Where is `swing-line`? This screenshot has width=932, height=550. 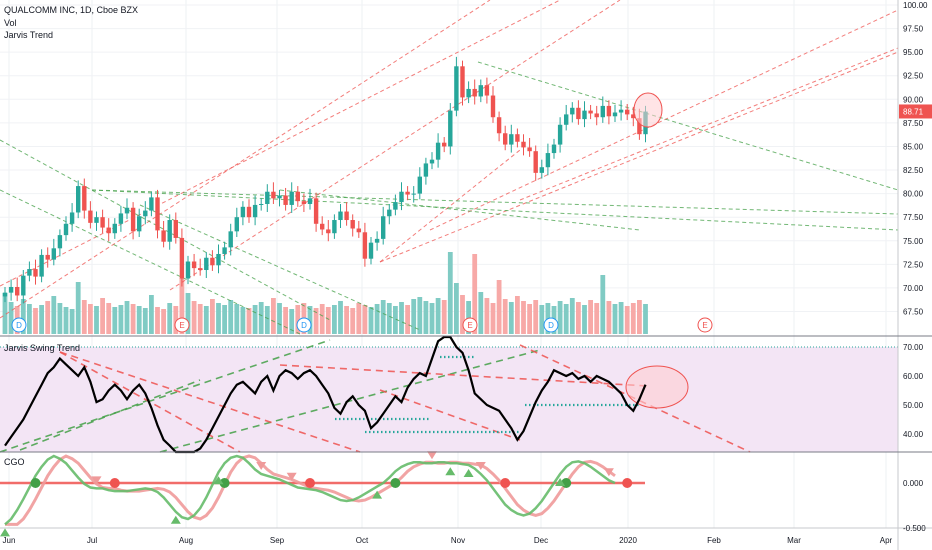 swing-line is located at coordinates (325, 394).